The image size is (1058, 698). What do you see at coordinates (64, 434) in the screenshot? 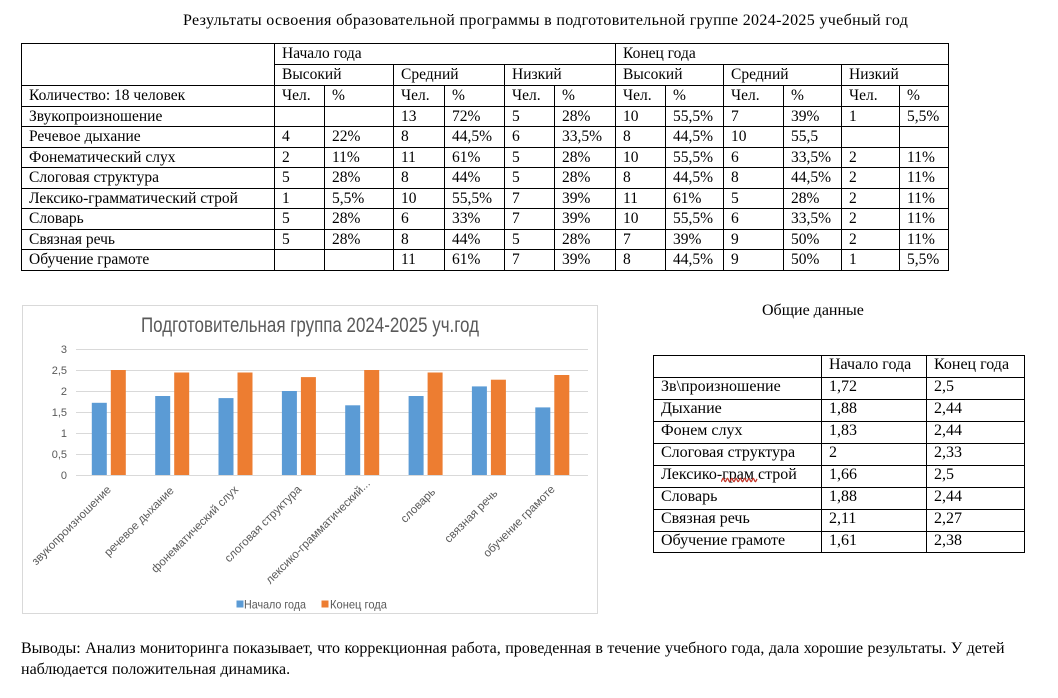
I see `svg-text: 1` at bounding box center [64, 434].